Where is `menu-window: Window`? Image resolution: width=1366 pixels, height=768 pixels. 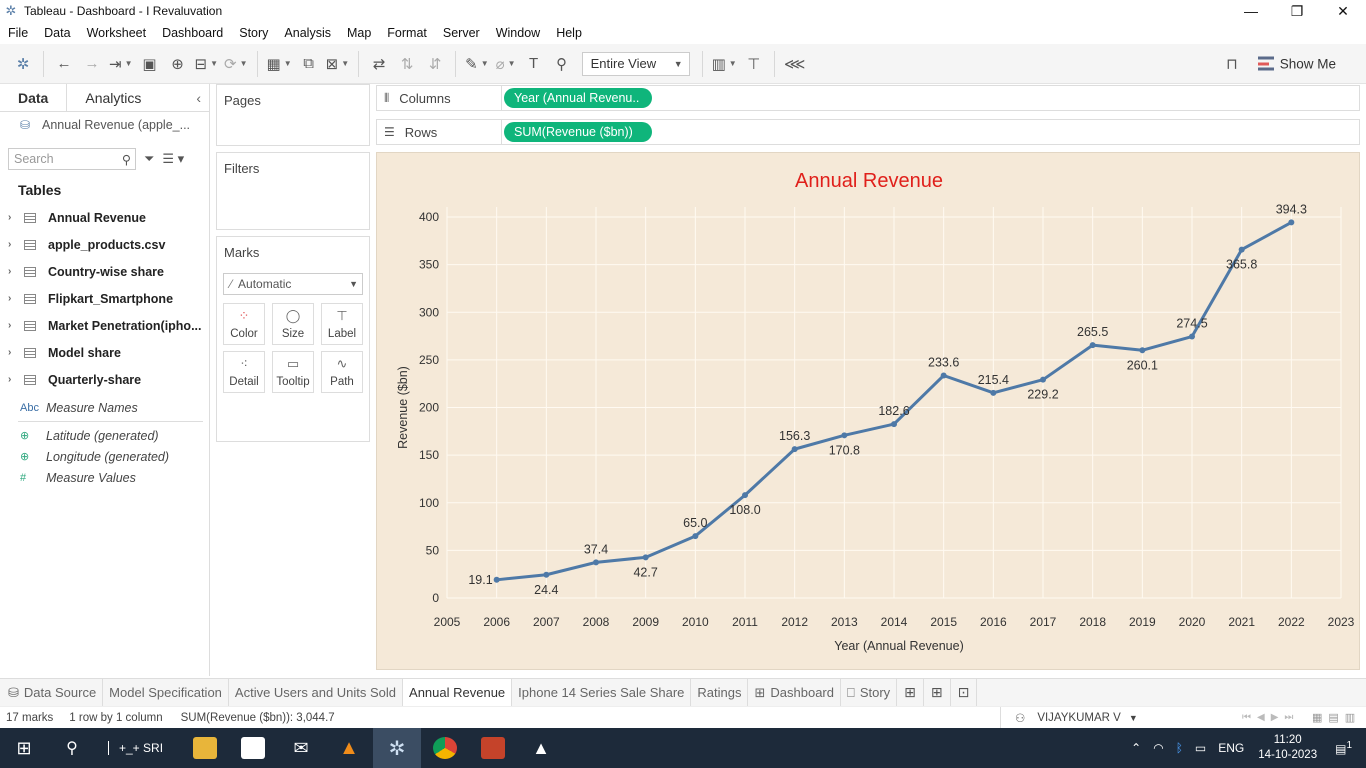
menu-window: Window is located at coordinates (518, 33).